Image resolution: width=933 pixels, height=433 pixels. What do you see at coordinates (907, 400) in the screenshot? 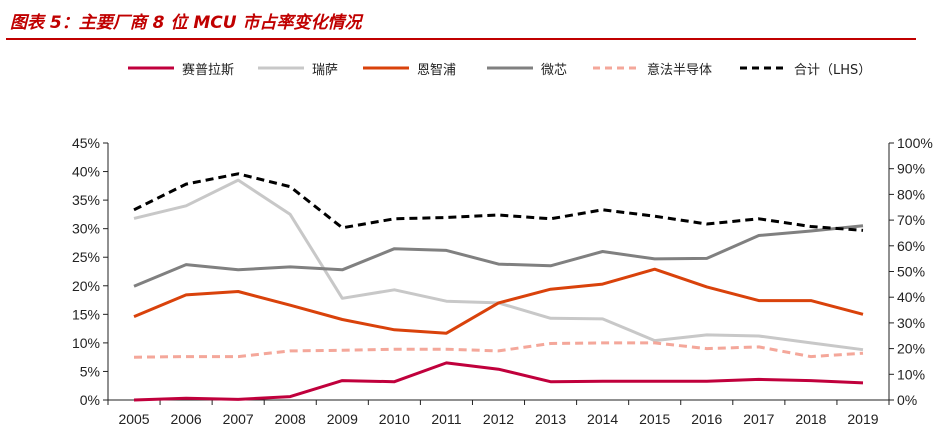
I see `right-y-tick-label: 0%` at bounding box center [907, 400].